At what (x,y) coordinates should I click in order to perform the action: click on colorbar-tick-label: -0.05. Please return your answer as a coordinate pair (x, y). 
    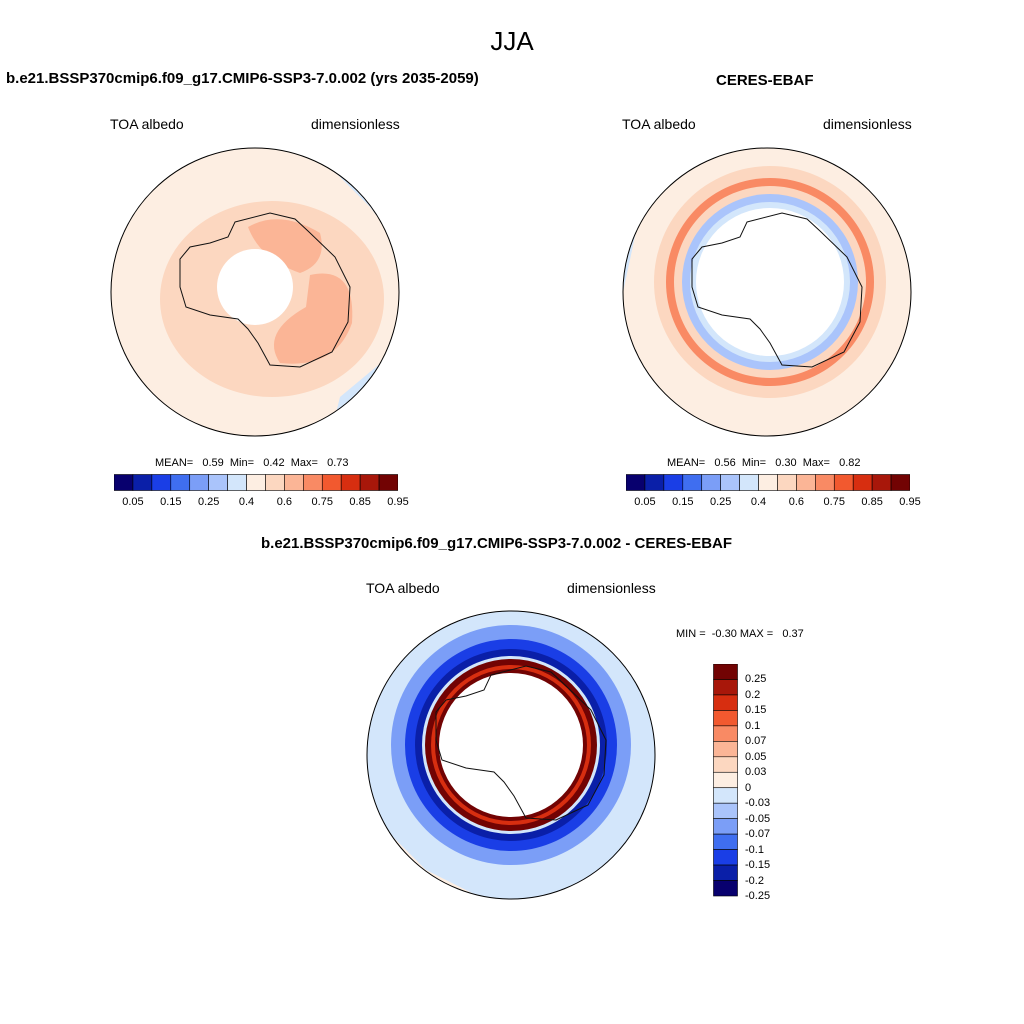
    Looking at the image, I should click on (758, 818).